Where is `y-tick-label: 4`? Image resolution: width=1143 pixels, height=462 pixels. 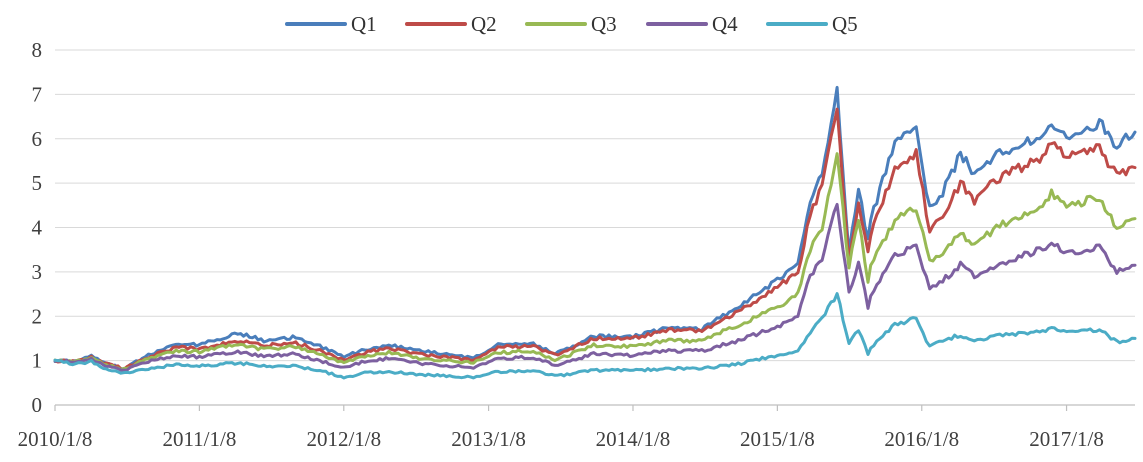 y-tick-label: 4 is located at coordinates (37, 228).